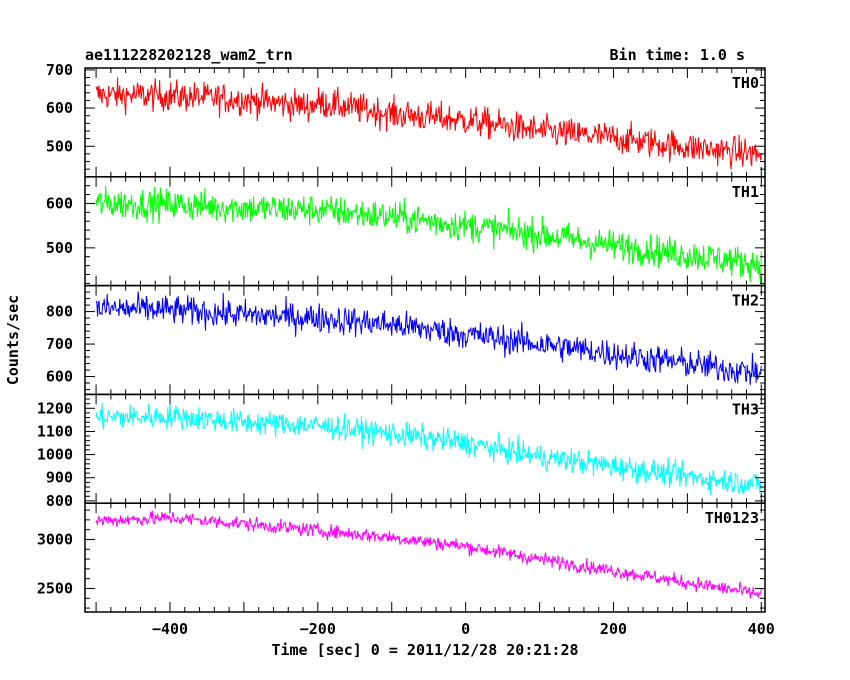  I want to click on panel-th1: 500 600 TH1, so click(406, 231).